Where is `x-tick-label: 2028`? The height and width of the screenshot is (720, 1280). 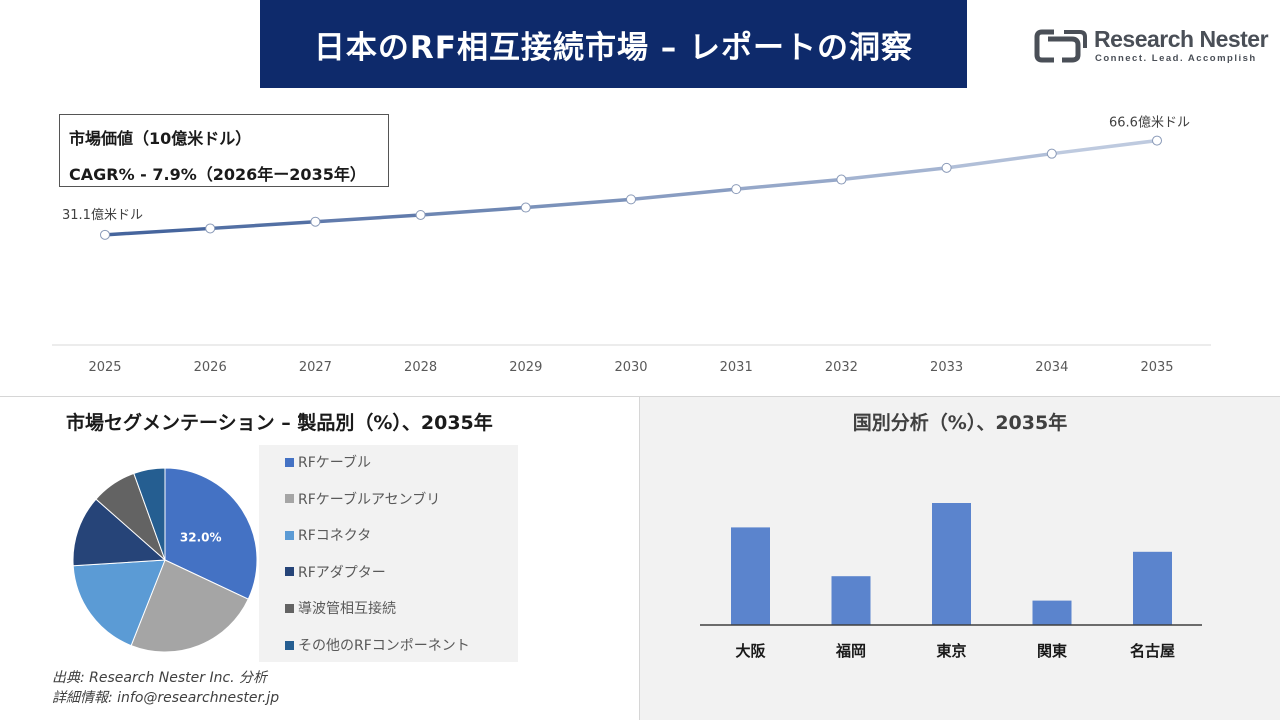 x-tick-label: 2028 is located at coordinates (420, 367).